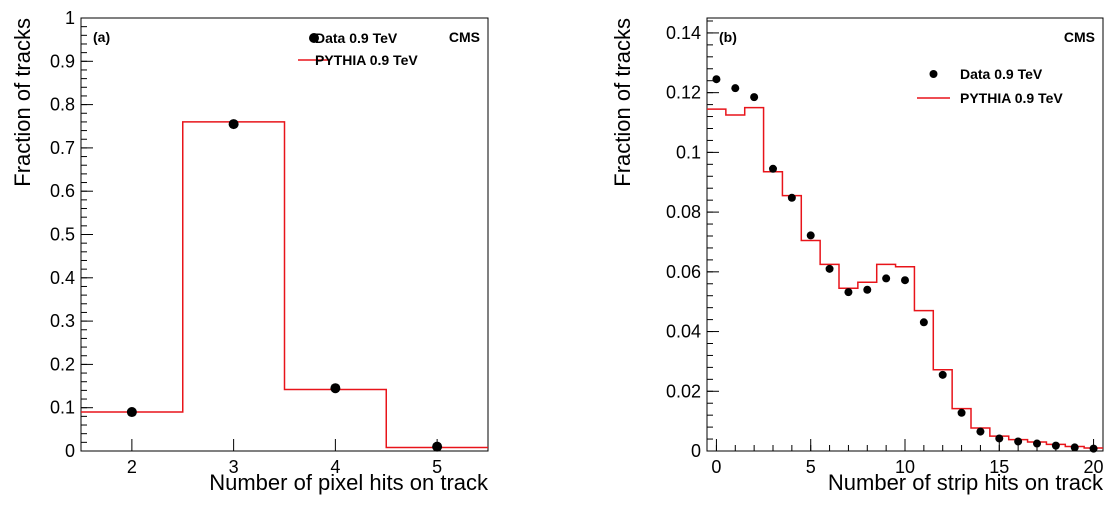 Image resolution: width=1109 pixels, height=509 pixels. What do you see at coordinates (132, 467) in the screenshot?
I see `x-tick-label: 2` at bounding box center [132, 467].